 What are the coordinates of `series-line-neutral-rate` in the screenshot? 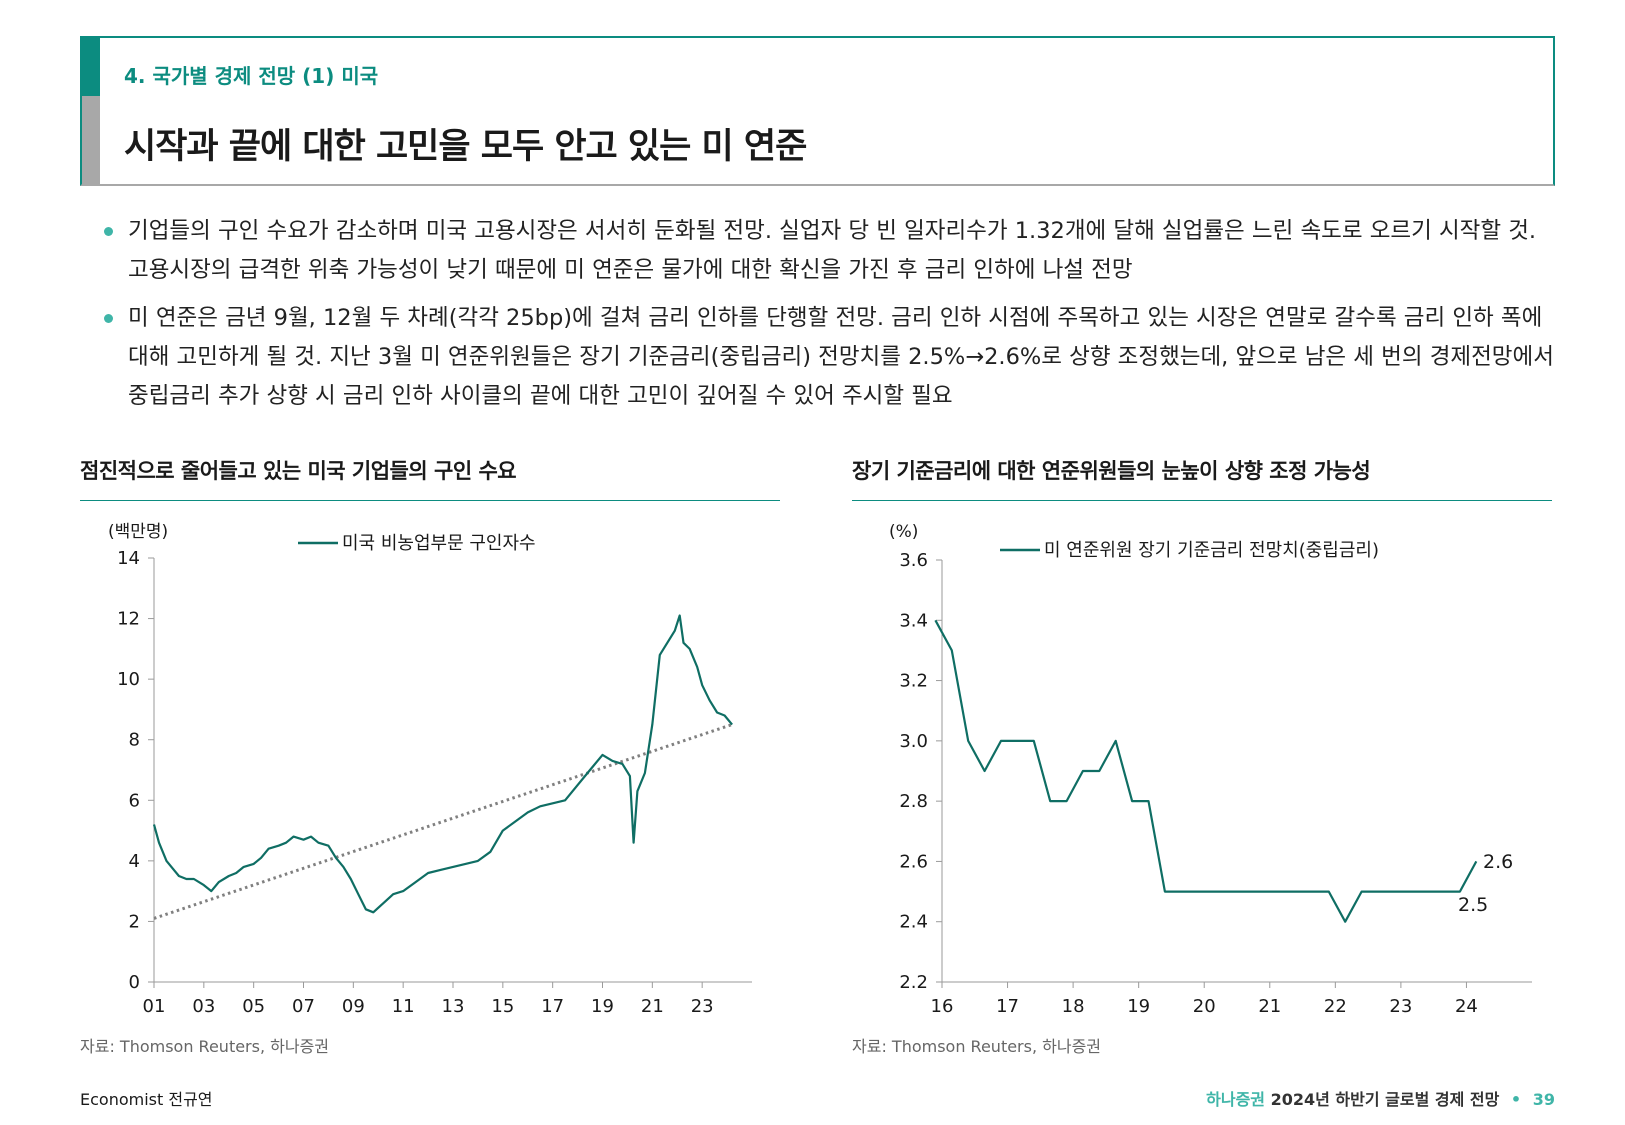 It's located at (1206, 771).